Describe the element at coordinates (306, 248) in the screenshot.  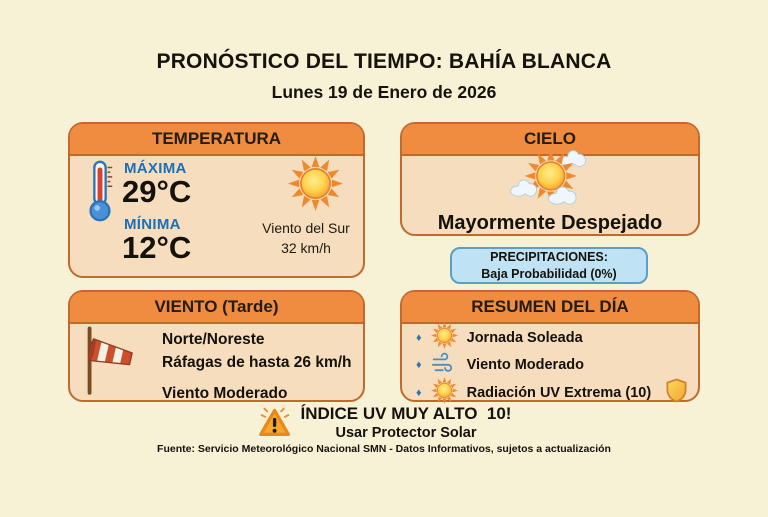
I see `wind-speed-text: 32 km/h` at that location.